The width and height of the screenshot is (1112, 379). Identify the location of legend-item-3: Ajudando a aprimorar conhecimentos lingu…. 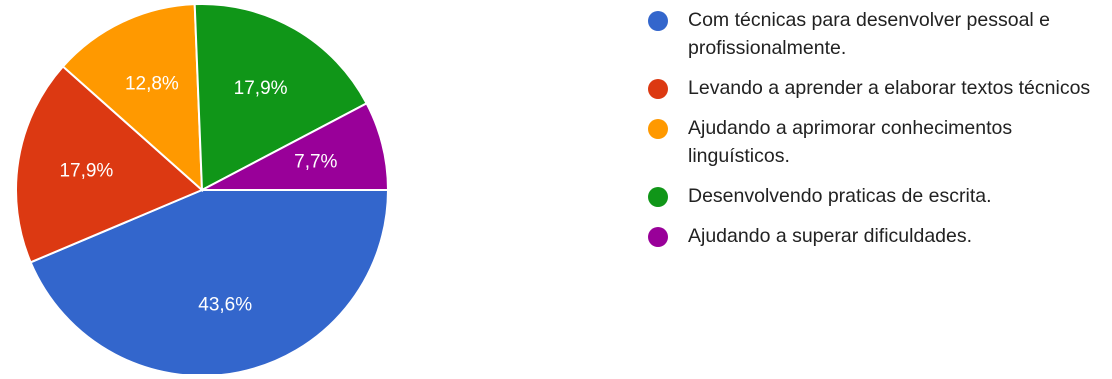
(878, 142).